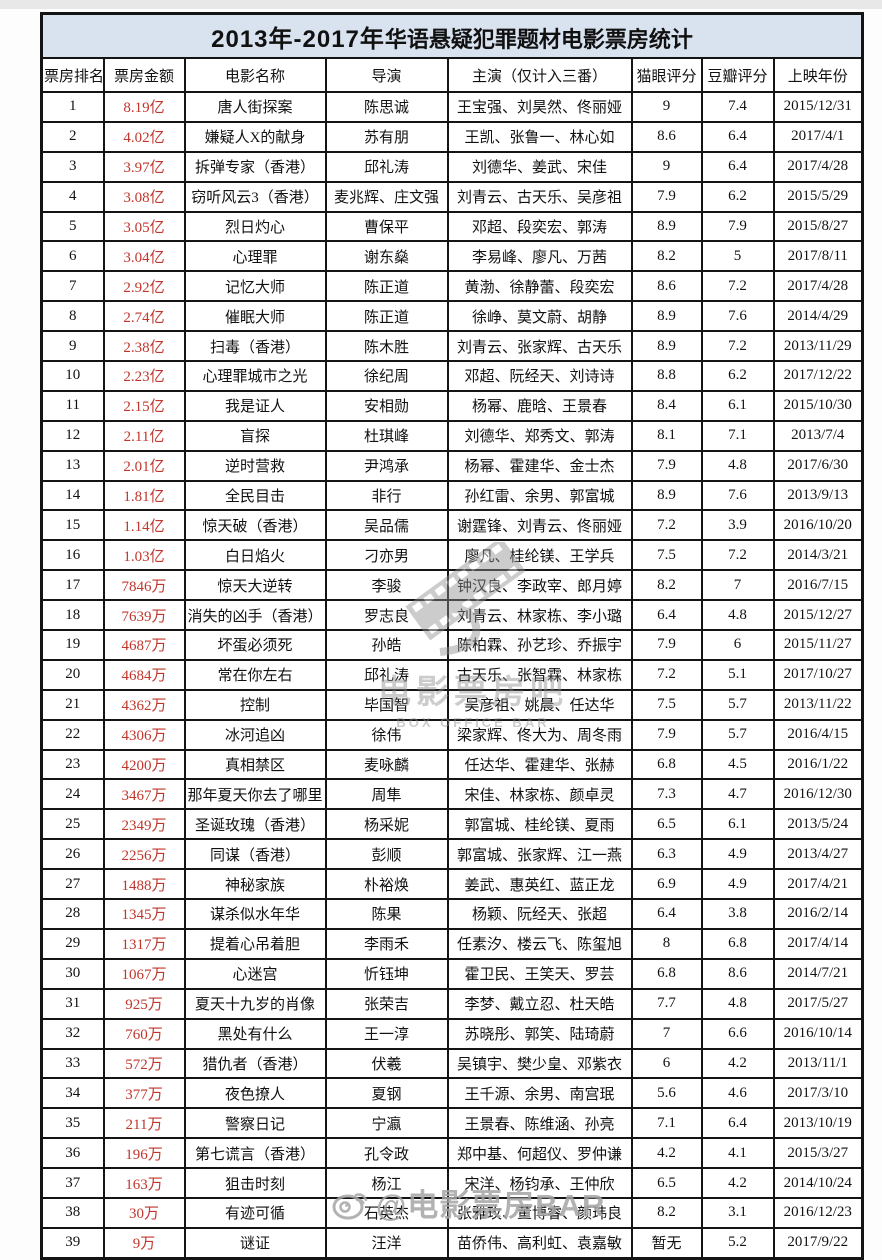 The image size is (882, 1260). Describe the element at coordinates (386, 914) in the screenshot. I see `cell-director: 陈果` at that location.